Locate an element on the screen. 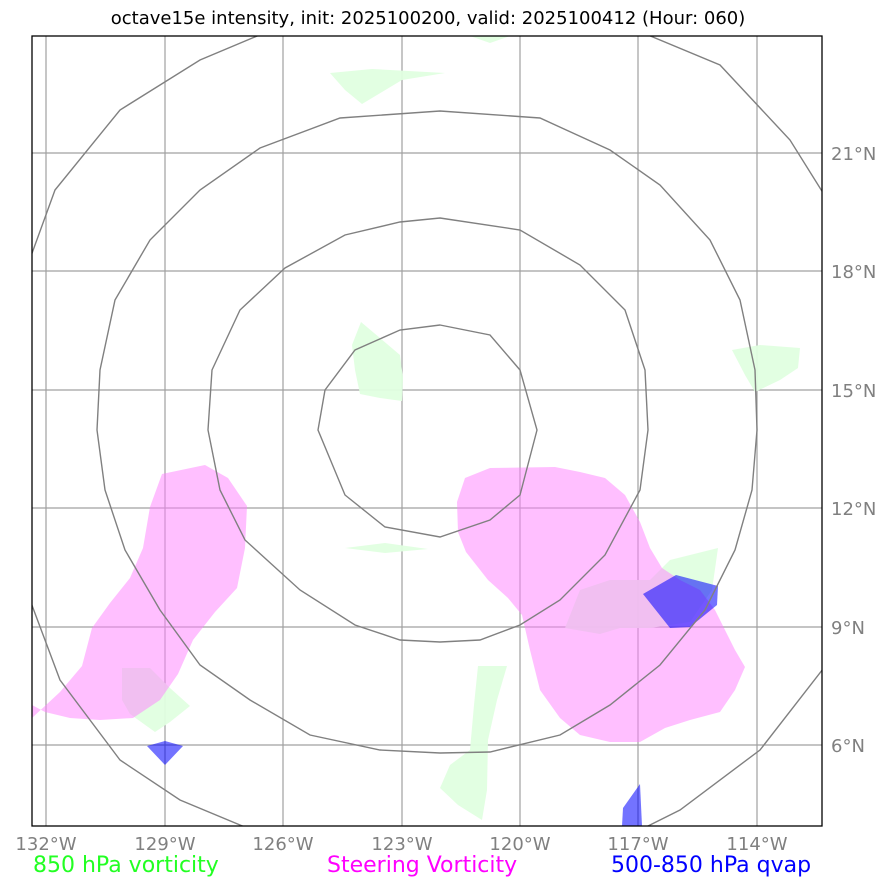  lat-tick-label: 6°N is located at coordinates (848, 746).